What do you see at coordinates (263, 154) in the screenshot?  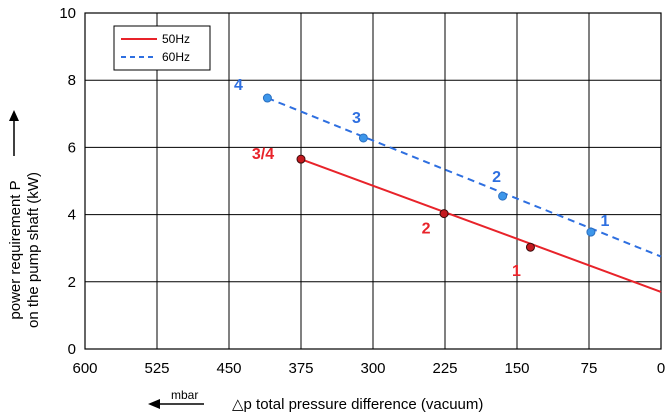 I see `point-label-50hz: 3/4` at bounding box center [263, 154].